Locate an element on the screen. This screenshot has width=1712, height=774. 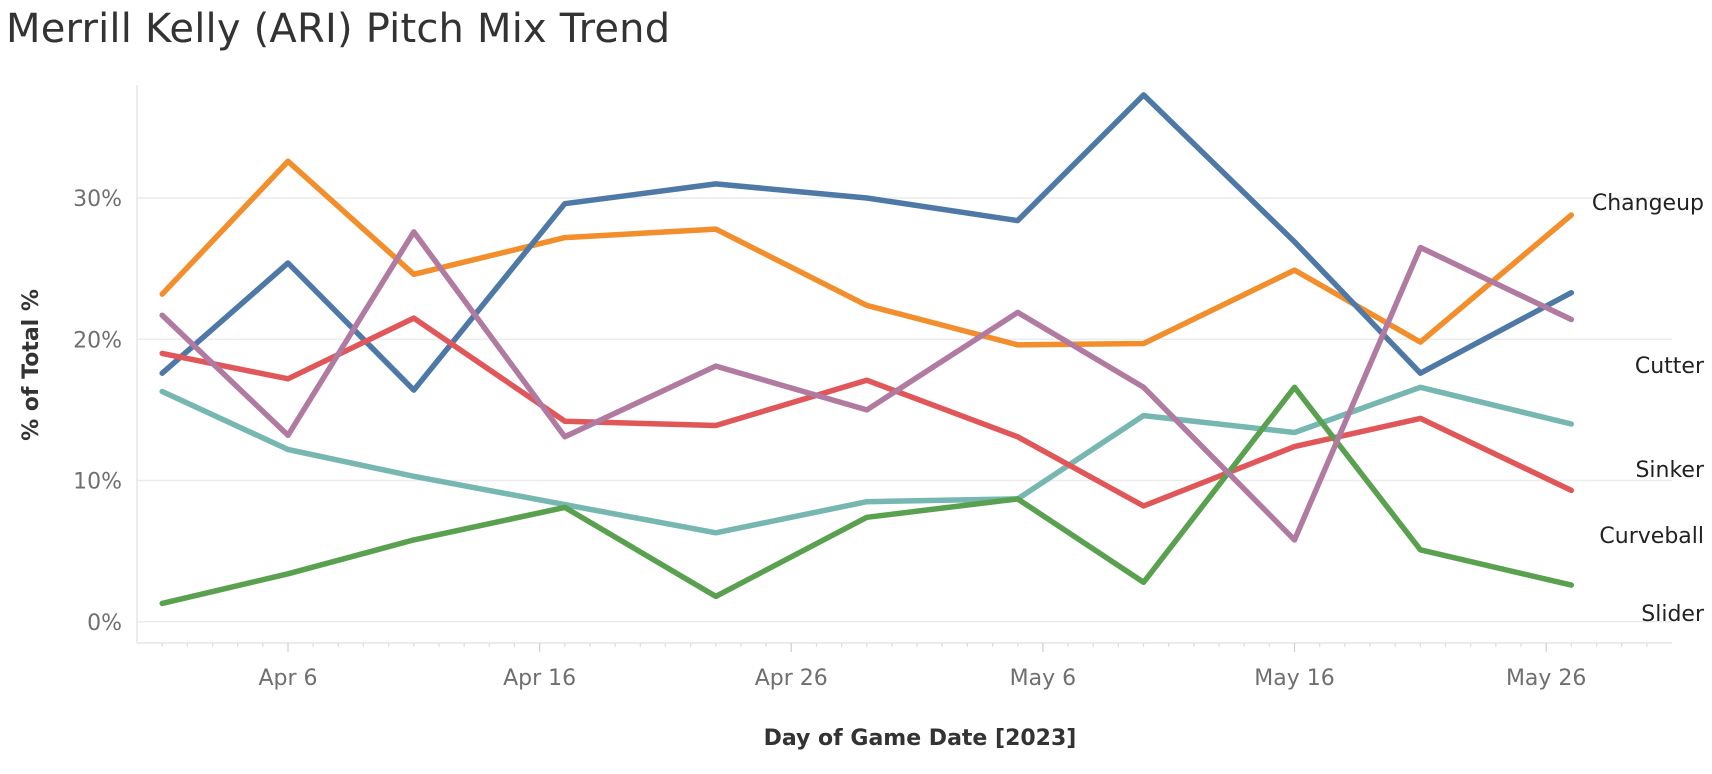
y-tick-label: 0% is located at coordinates (104, 623).